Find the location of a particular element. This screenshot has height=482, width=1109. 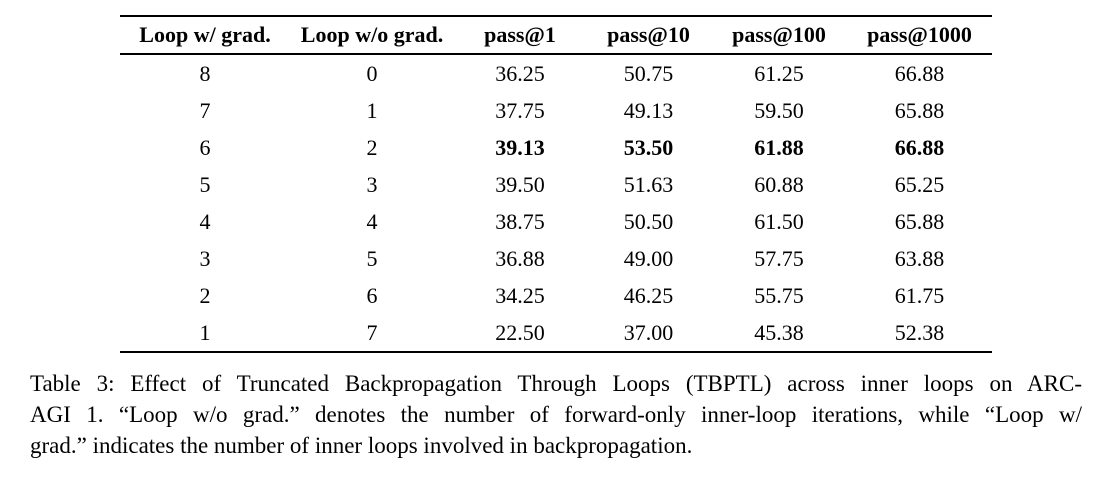

table-cell: 34.25 is located at coordinates (520, 295).